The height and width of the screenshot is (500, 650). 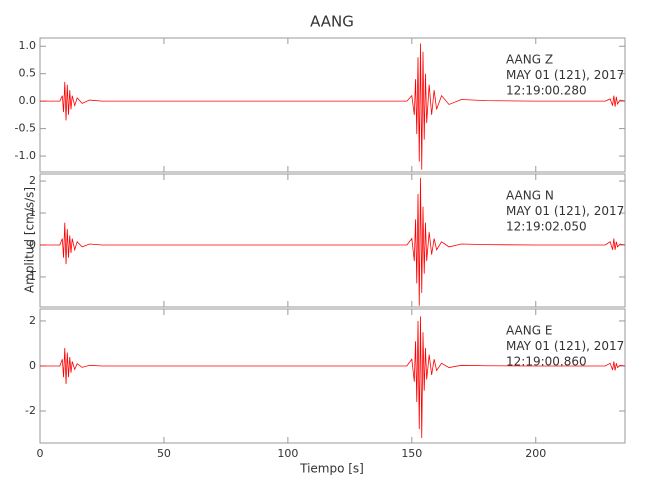 I want to click on y-tick-label: 1, so click(x=32, y=212).